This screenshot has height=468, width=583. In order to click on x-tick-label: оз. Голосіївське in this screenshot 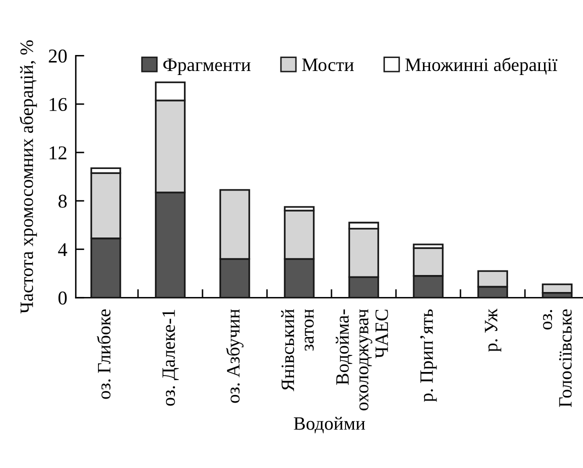, I will do `click(557, 358)`.